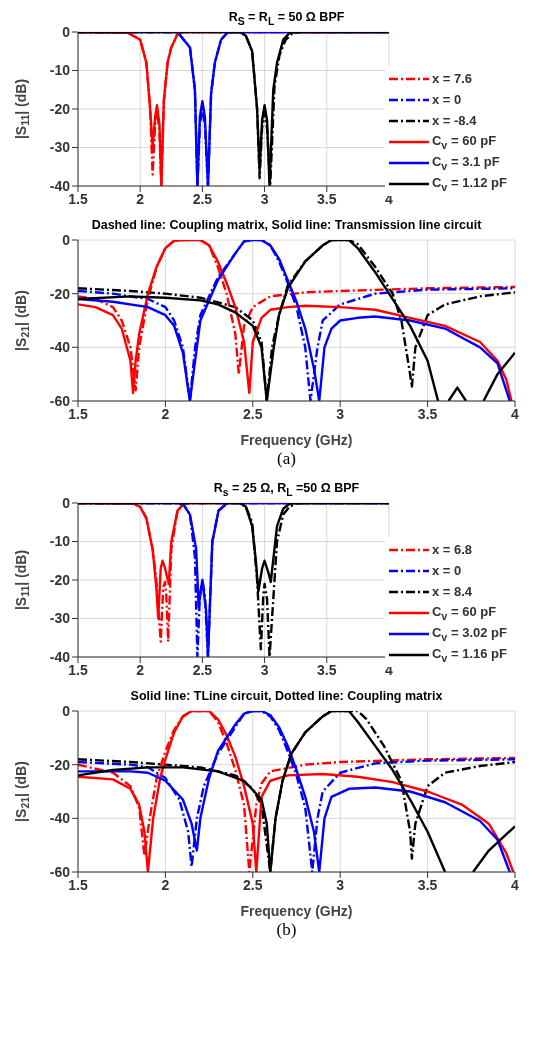 The image size is (533, 1044). I want to click on text: (a), so click(286, 459).